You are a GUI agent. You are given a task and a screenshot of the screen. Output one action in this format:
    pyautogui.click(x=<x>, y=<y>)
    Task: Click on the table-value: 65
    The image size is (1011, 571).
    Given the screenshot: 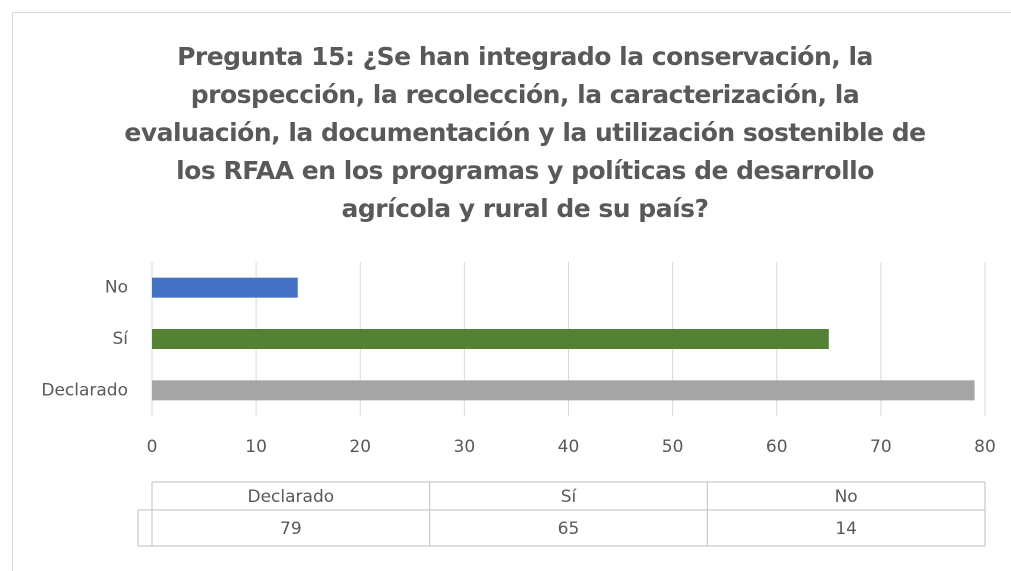 What is the action you would take?
    pyautogui.click(x=569, y=529)
    